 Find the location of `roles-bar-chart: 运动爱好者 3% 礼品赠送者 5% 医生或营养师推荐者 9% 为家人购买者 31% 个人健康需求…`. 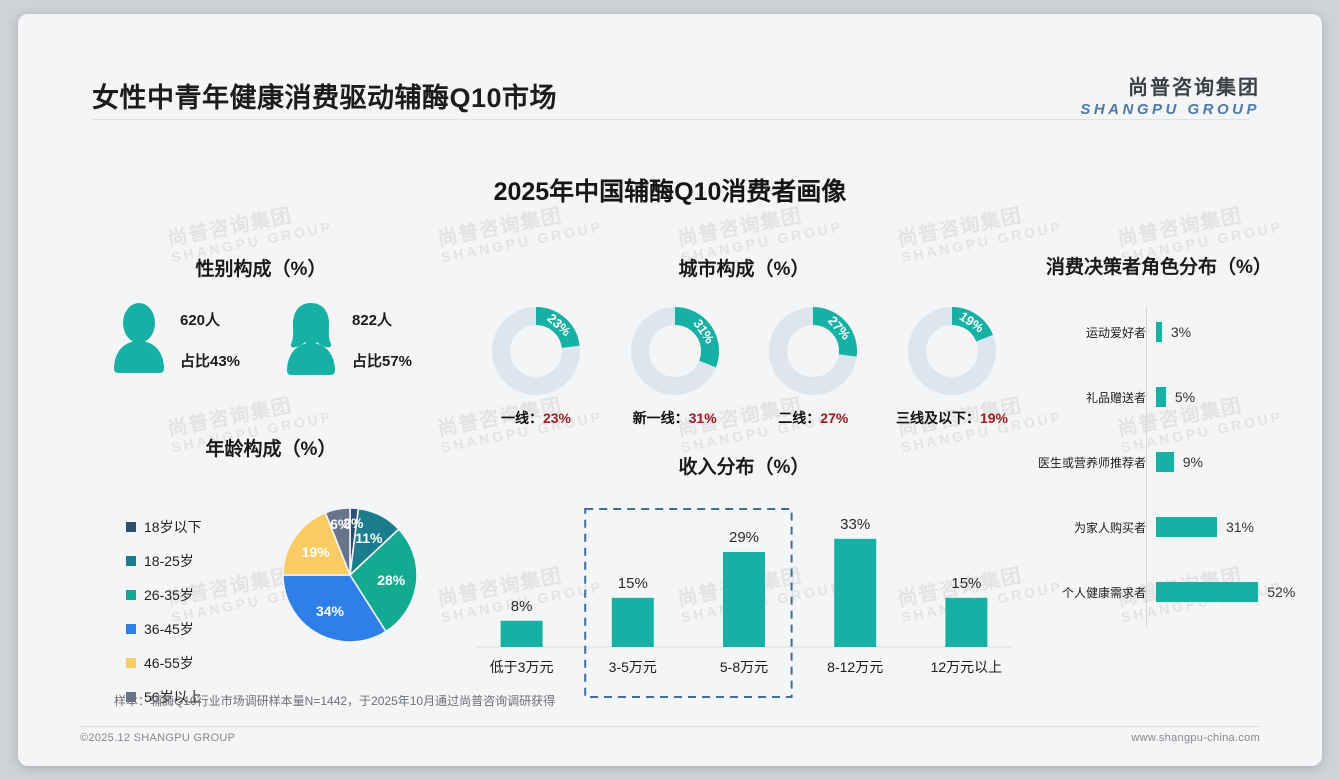

roles-bar-chart: 运动爱好者 3% 礼品赠送者 5% 医生或营养师推荐者 9% 为家人购买者 31% 个人健康需求… is located at coordinates (1159, 467).